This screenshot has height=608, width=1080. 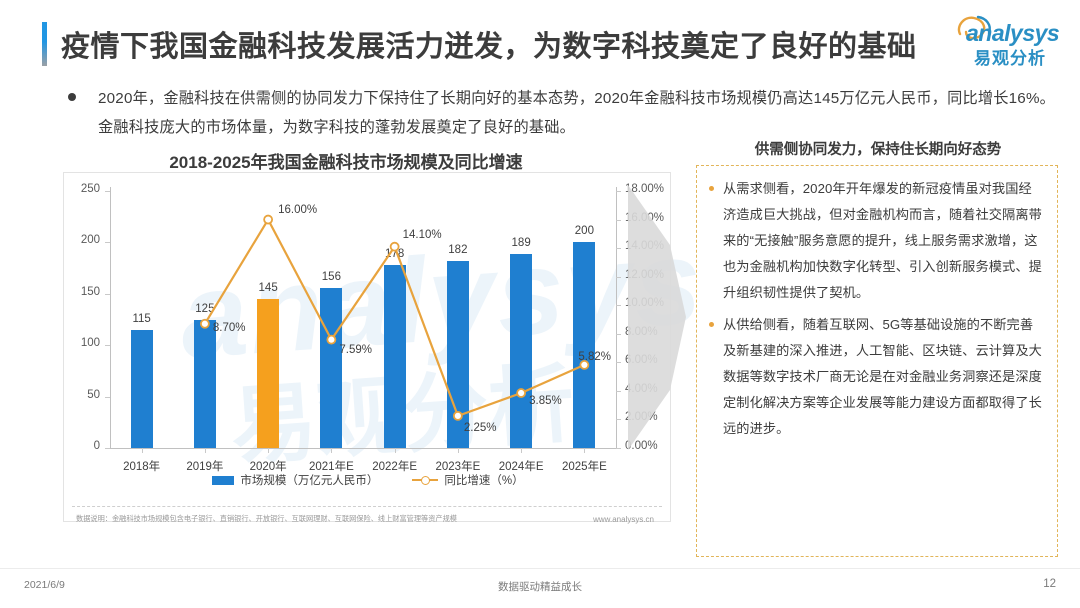 What do you see at coordinates (395, 254) in the screenshot?
I see `chart-bar-value-label: 178` at bounding box center [395, 254].